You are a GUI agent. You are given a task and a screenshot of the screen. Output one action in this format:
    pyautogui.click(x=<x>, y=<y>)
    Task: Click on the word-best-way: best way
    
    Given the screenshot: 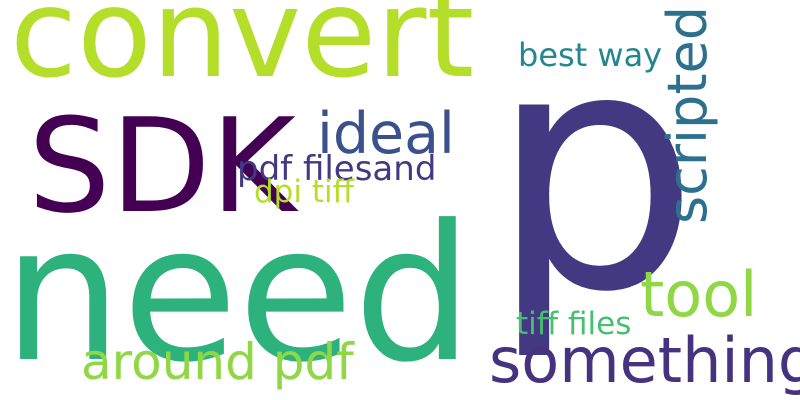 What is the action you would take?
    pyautogui.click(x=590, y=55)
    